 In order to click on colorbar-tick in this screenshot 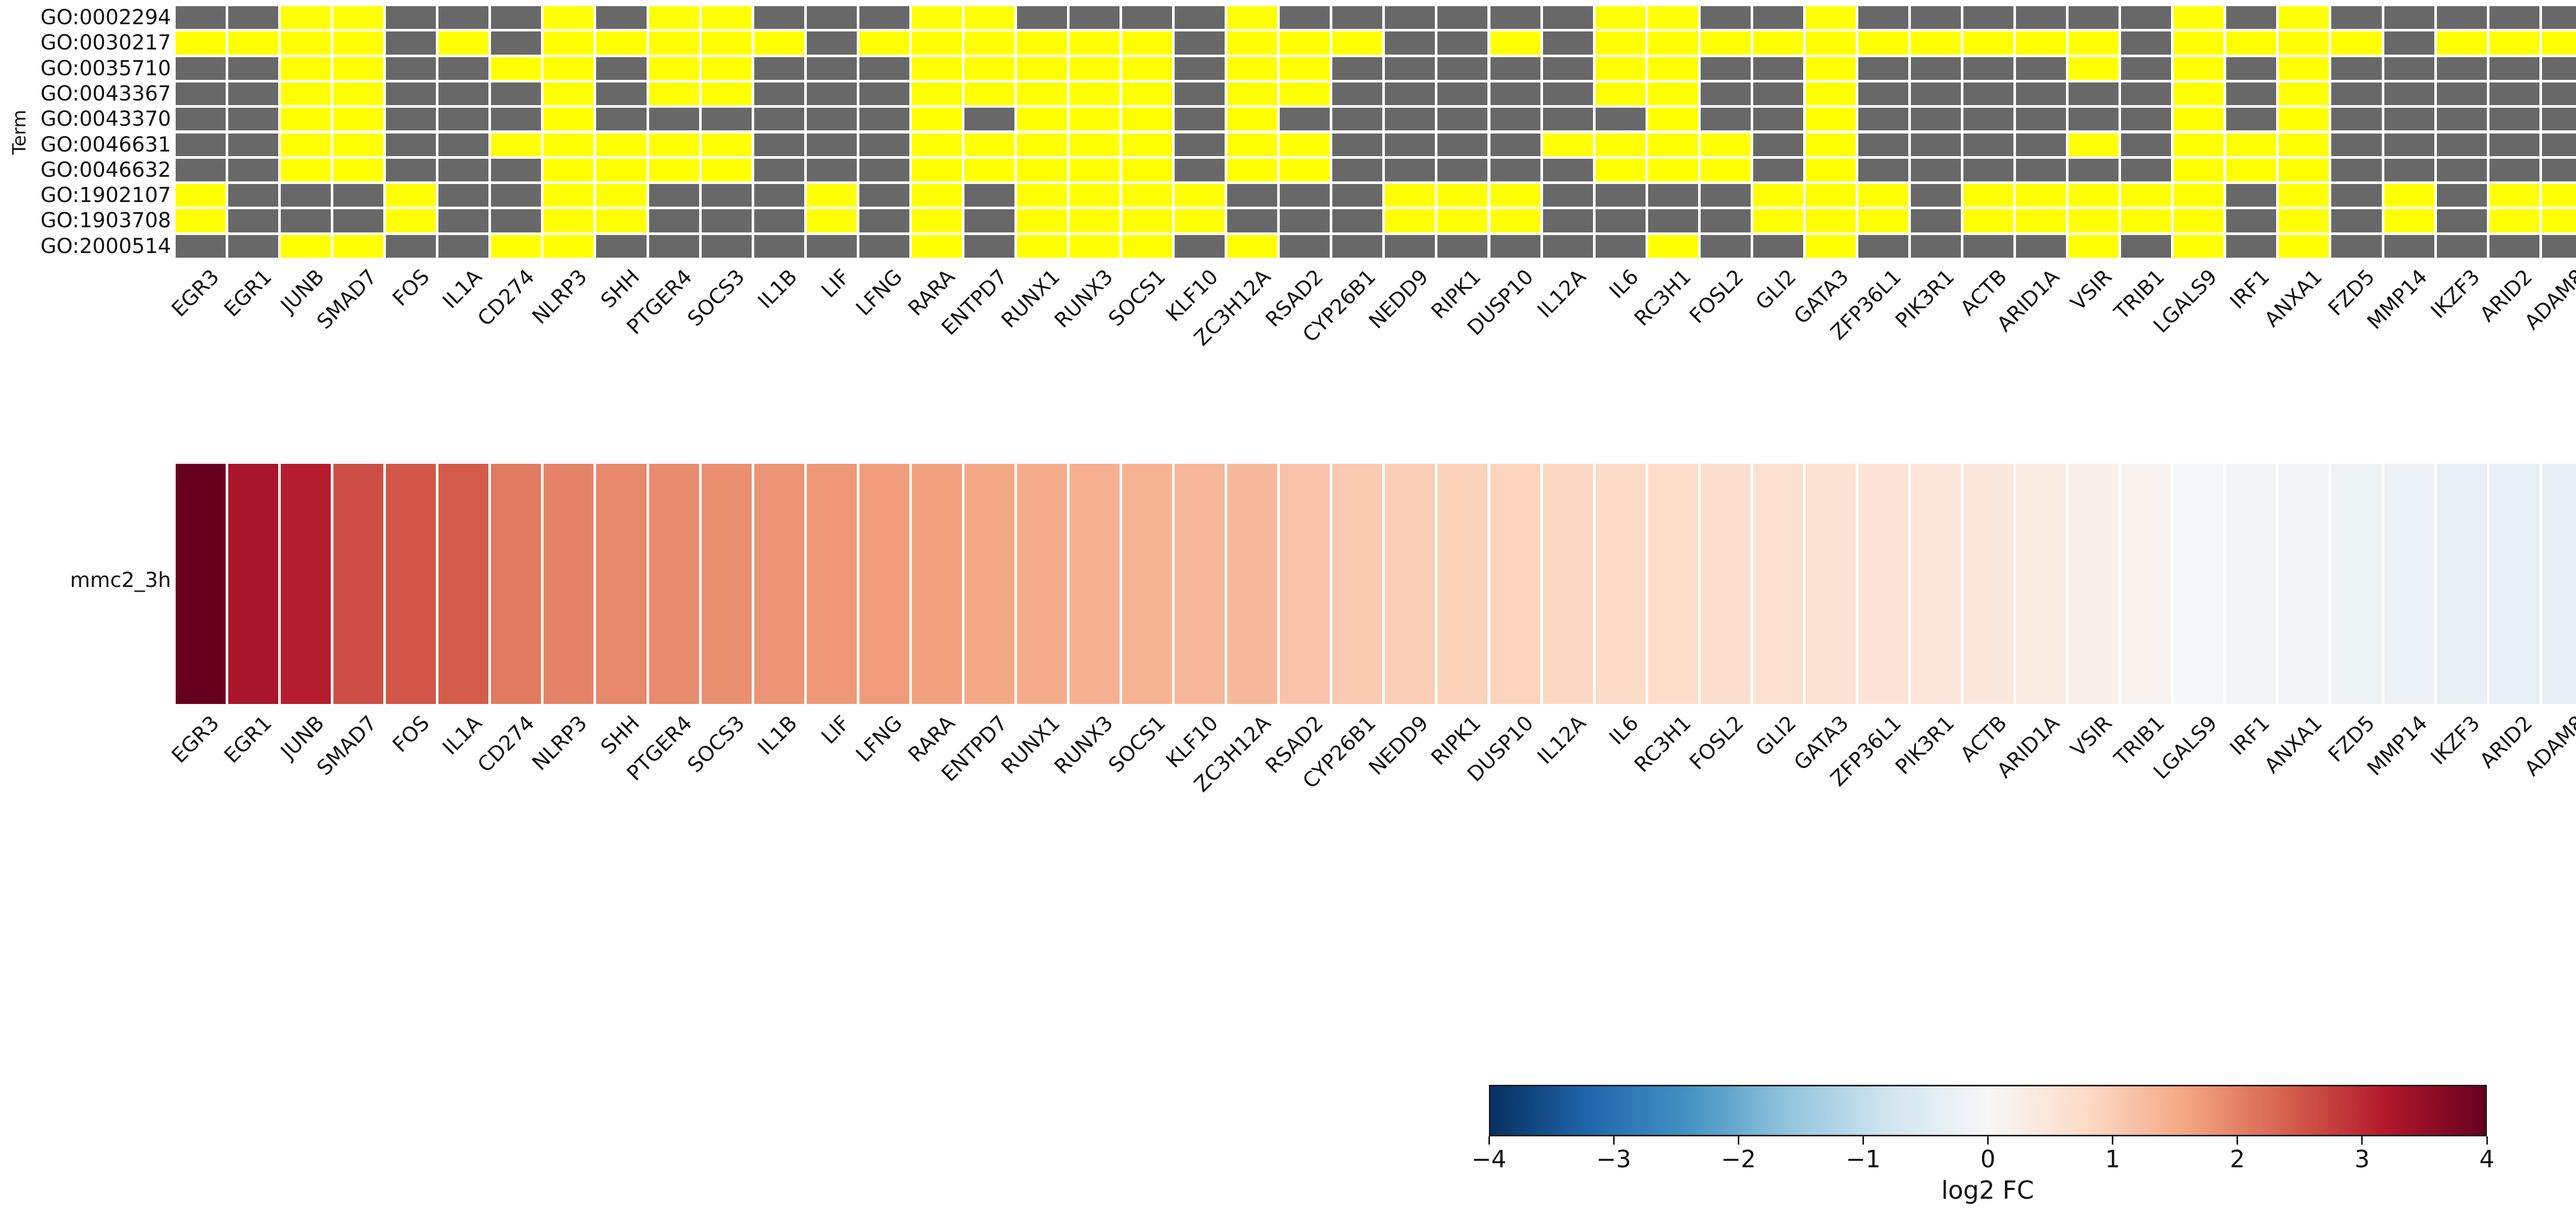, I will do `click(2113, 1140)`.